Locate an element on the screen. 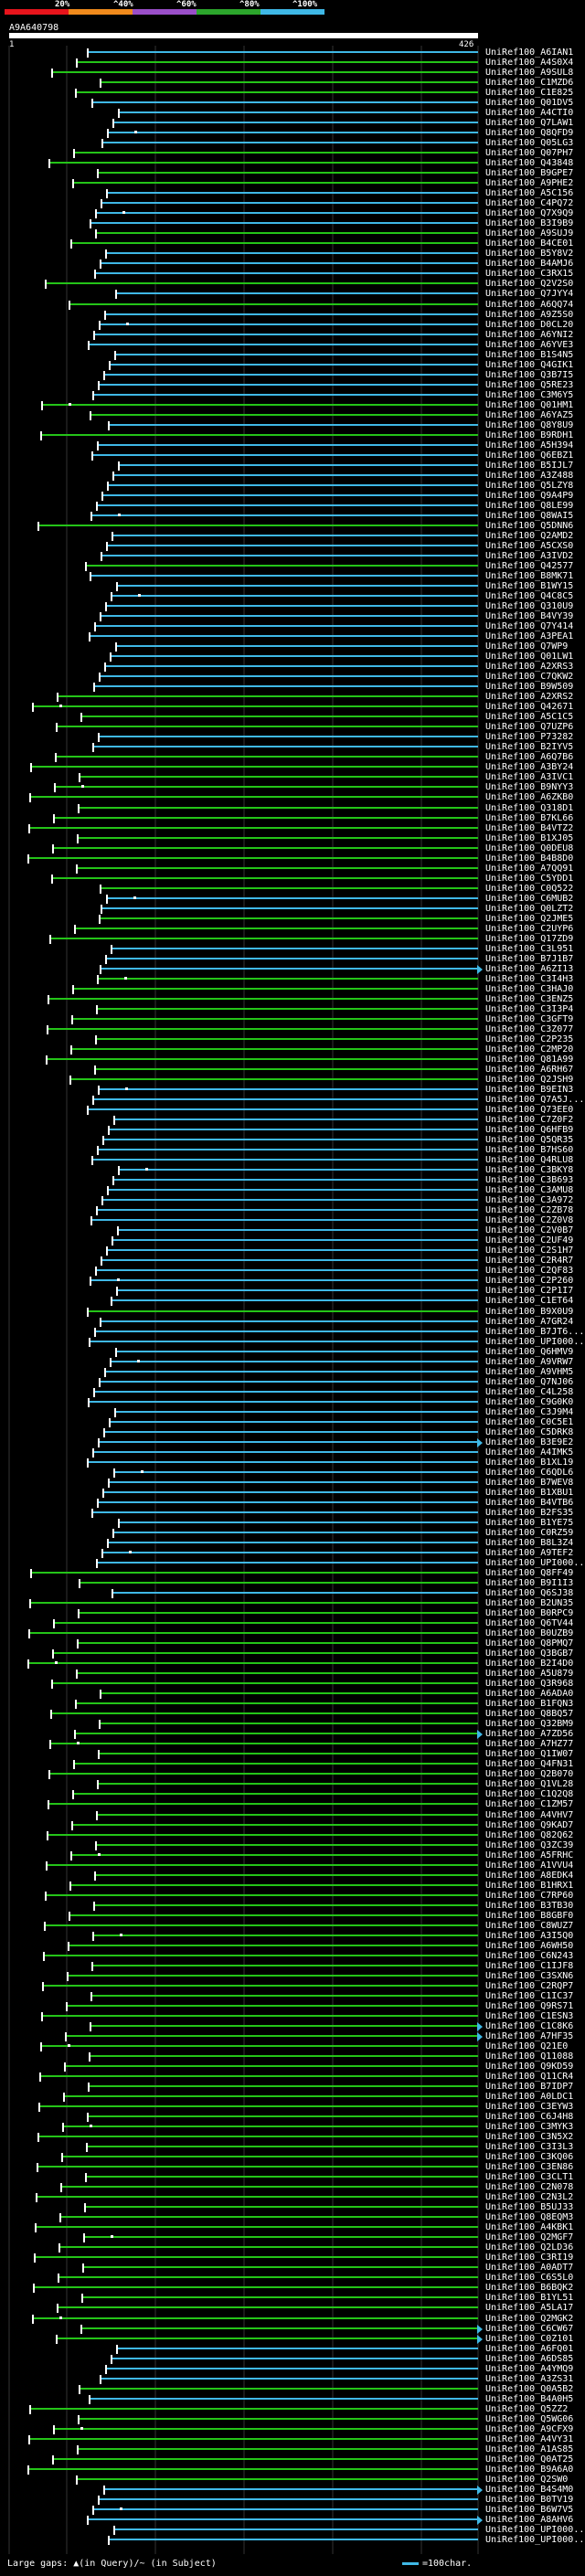 Image resolution: width=585 pixels, height=2576 pixels. hit-row: UniRef100_C3A972 is located at coordinates (293, 1200).